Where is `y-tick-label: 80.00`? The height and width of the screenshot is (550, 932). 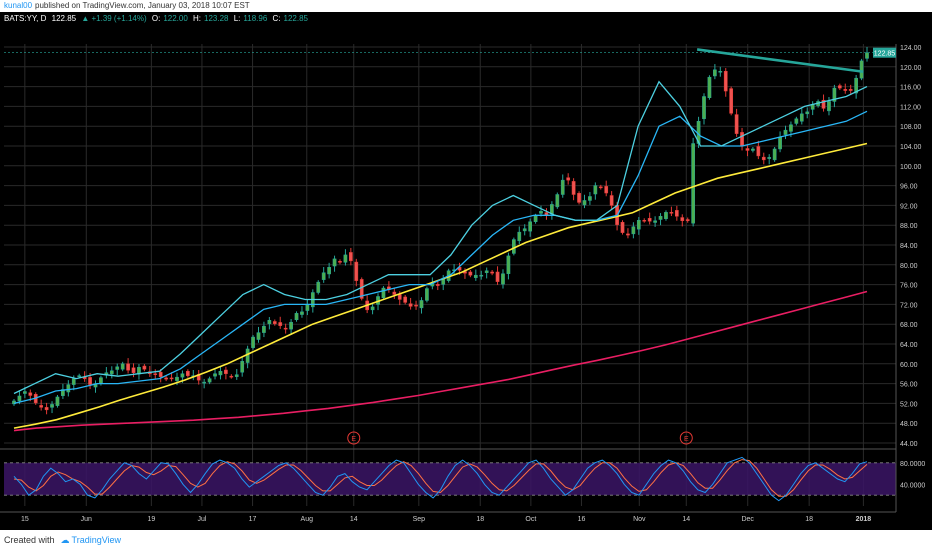 y-tick-label: 80.00 is located at coordinates (909, 266).